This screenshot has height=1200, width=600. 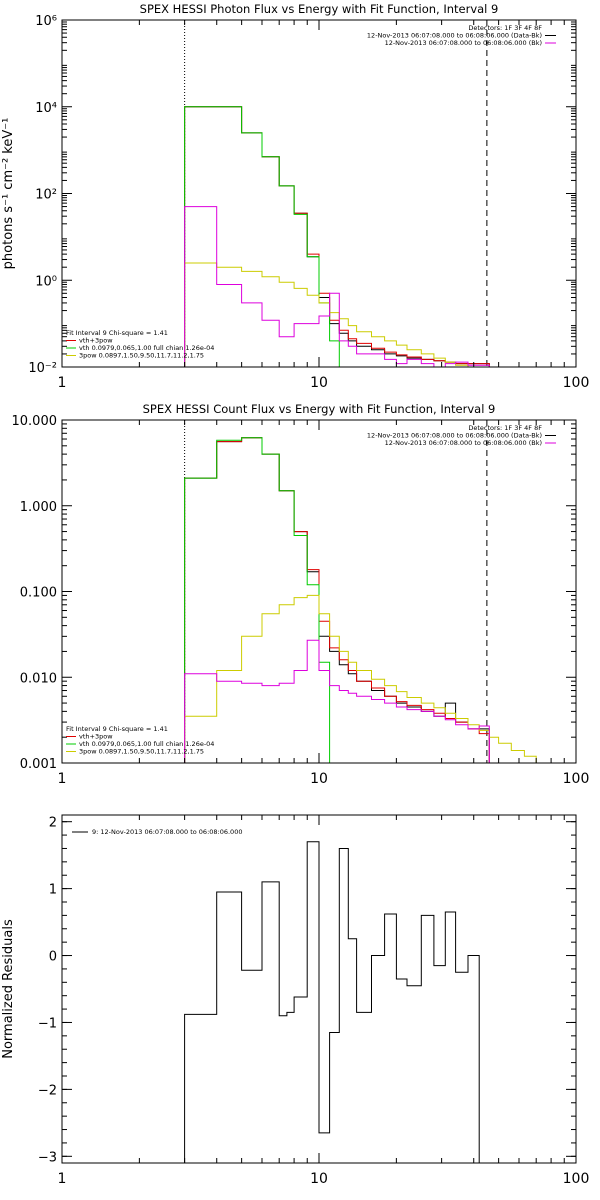 What do you see at coordinates (42, 368) in the screenshot?
I see `y-tick-label: 10⁻²` at bounding box center [42, 368].